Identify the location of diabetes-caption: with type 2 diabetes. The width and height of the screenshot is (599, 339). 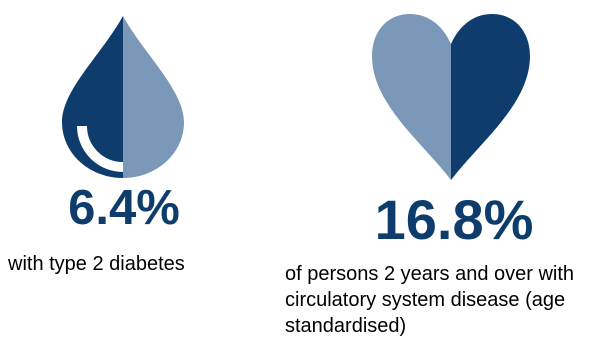
(96, 264).